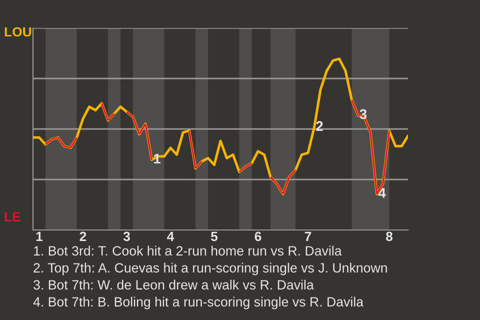  What do you see at coordinates (18, 32) in the screenshot?
I see `text: LOU` at bounding box center [18, 32].